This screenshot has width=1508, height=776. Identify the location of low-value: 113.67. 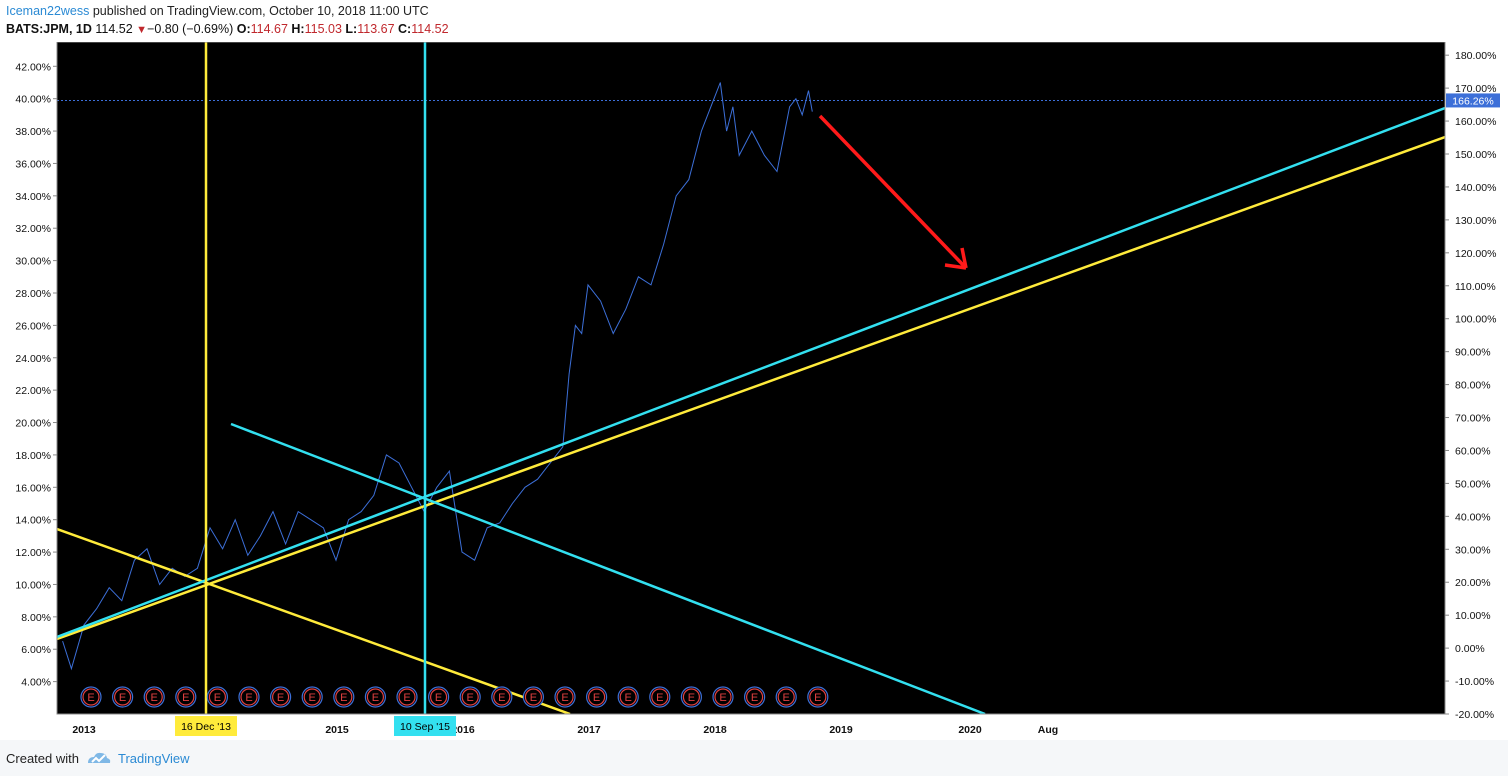
(376, 29).